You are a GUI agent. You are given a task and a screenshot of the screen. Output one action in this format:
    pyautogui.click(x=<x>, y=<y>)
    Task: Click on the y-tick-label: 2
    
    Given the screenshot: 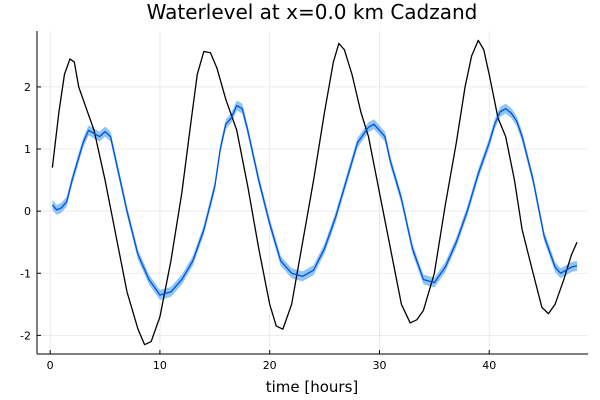 What is the action you would take?
    pyautogui.click(x=27, y=87)
    